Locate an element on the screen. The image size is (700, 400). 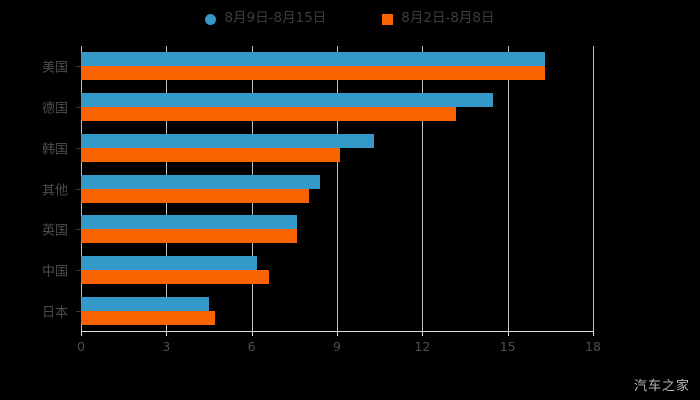
bar-德国-series2 is located at coordinates (269, 114).